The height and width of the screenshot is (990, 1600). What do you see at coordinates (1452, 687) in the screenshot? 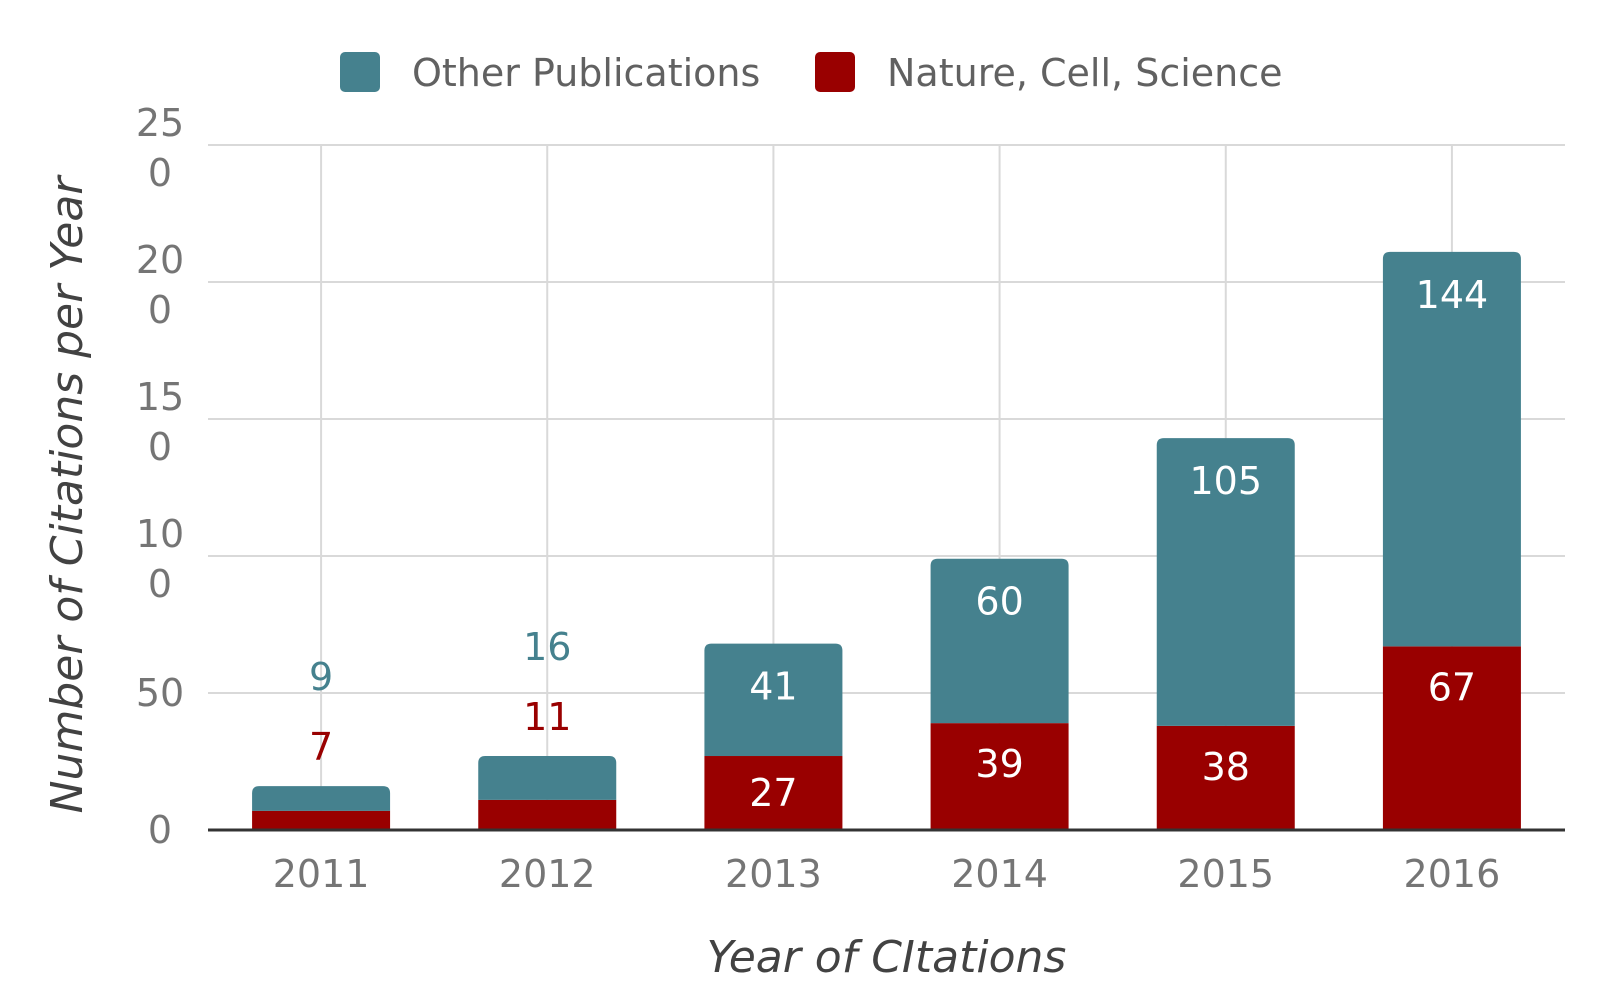
I see `data-label-nature-cell-science: 67` at bounding box center [1452, 687].